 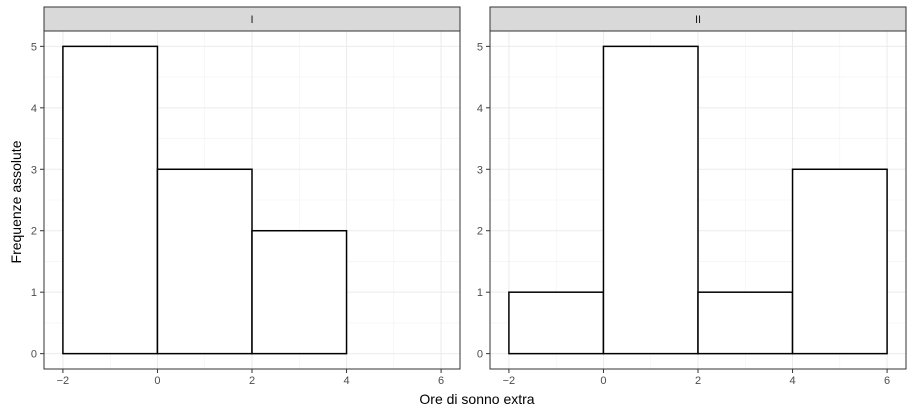 What do you see at coordinates (476, 399) in the screenshot?
I see `x-axis-title: Ore di sonno extra` at bounding box center [476, 399].